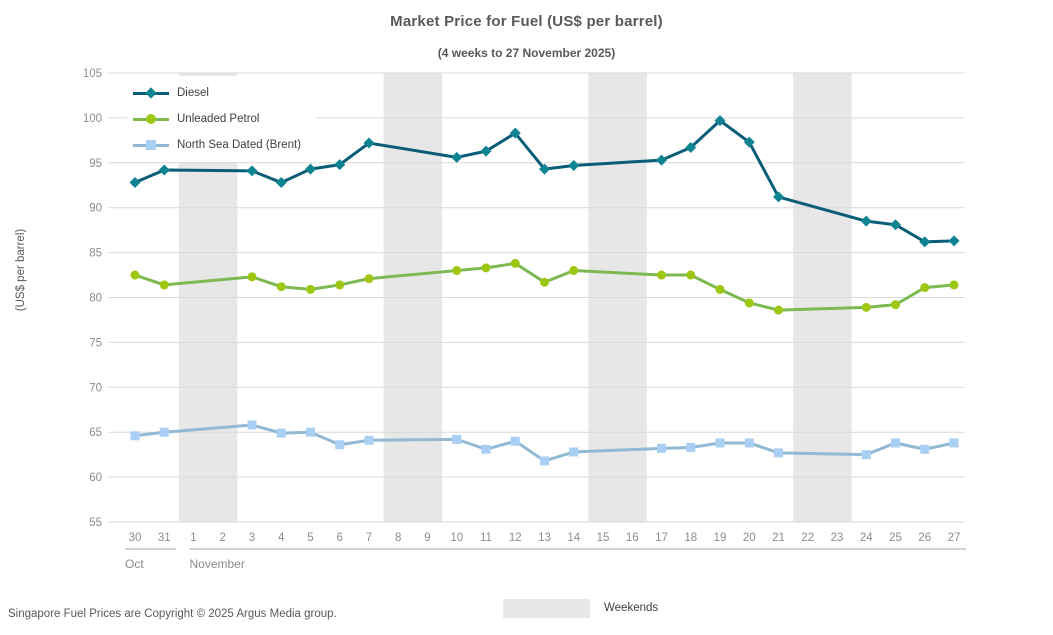 The width and height of the screenshot is (1053, 635). What do you see at coordinates (573, 538) in the screenshot?
I see `x-tick-label: 14` at bounding box center [573, 538].